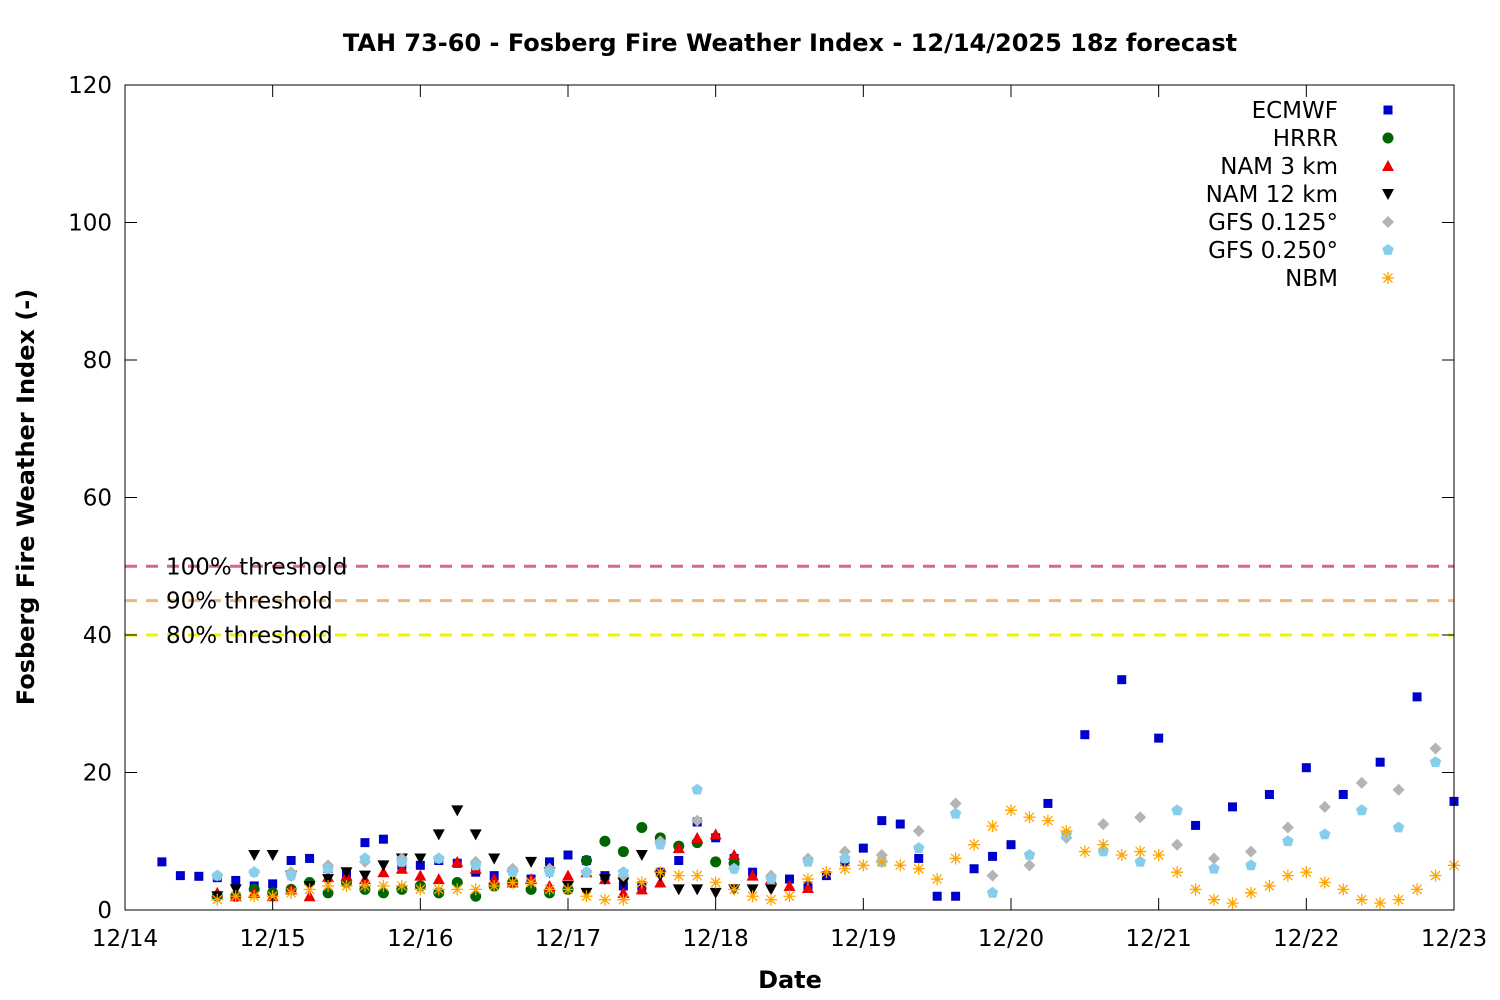 The image size is (1500, 1000). I want to click on x-tick-label: 12/21, so click(1159, 939).